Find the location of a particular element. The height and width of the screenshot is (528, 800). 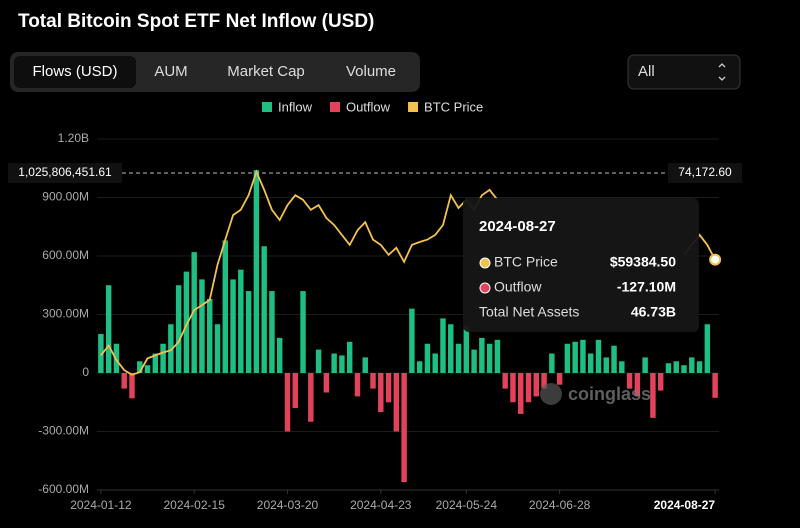

y-tick-label: 900.00M is located at coordinates (65, 197).